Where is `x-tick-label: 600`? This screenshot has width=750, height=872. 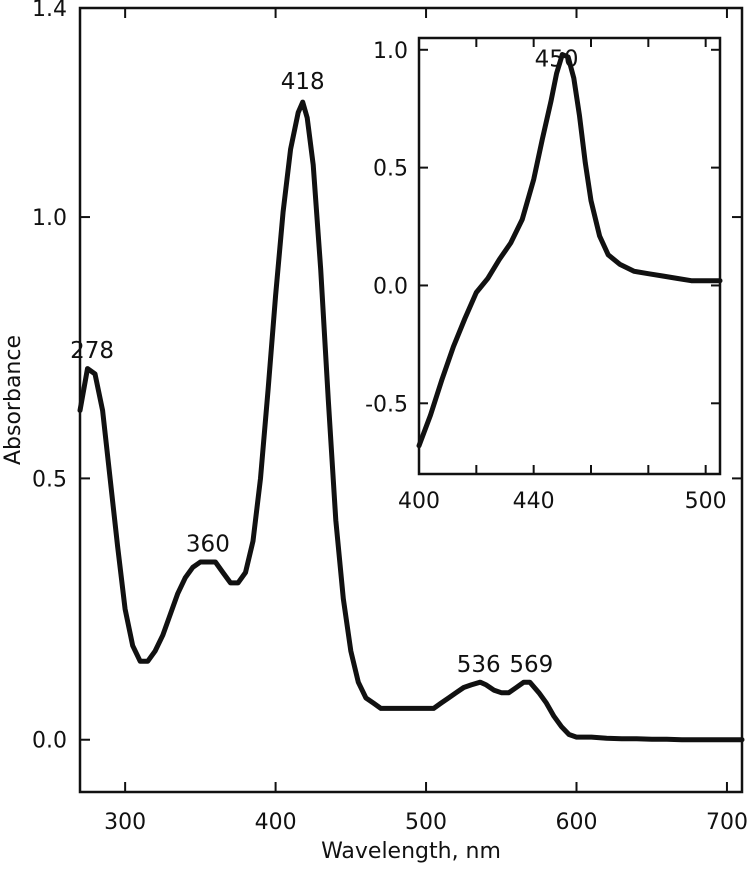 x-tick-label: 600 is located at coordinates (577, 822).